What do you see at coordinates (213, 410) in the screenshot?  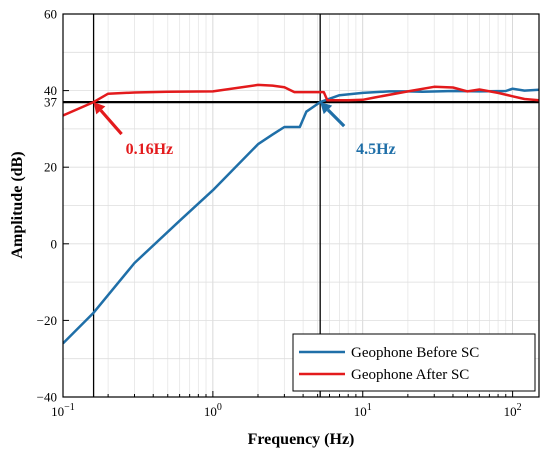 I see `x-tick-label: 10⁰` at bounding box center [213, 410].